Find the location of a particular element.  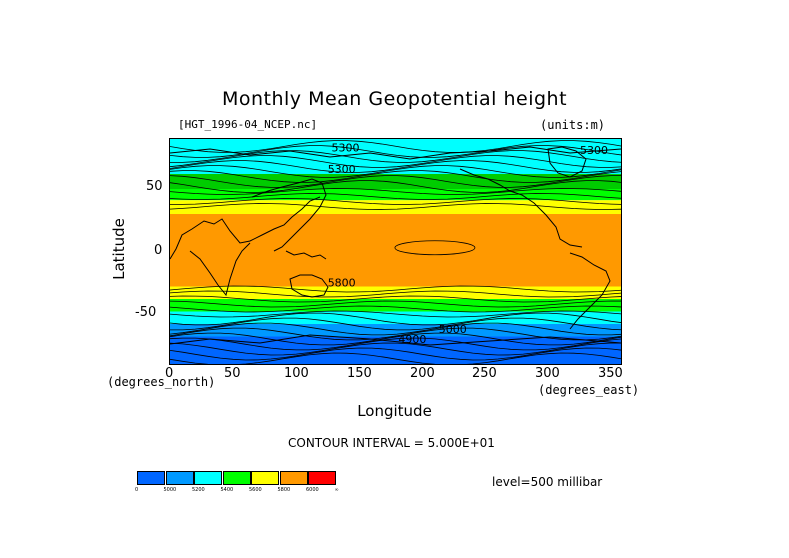

y-tick-label: 50 is located at coordinates (154, 186).